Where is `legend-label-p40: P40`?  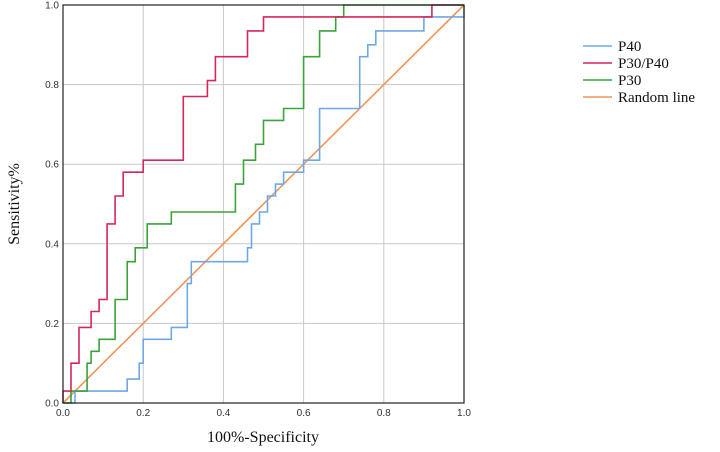 legend-label-p40: P40 is located at coordinates (629, 47).